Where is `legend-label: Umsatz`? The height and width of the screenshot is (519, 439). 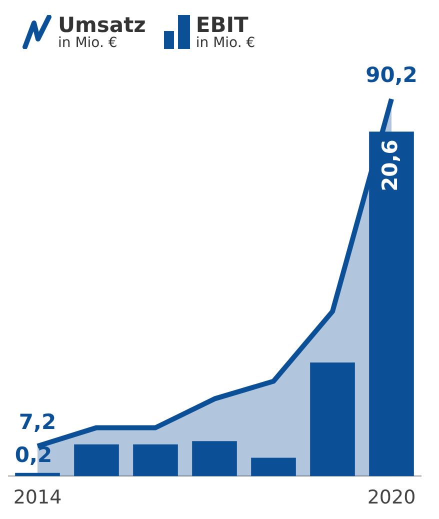 legend-label: Umsatz is located at coordinates (102, 25).